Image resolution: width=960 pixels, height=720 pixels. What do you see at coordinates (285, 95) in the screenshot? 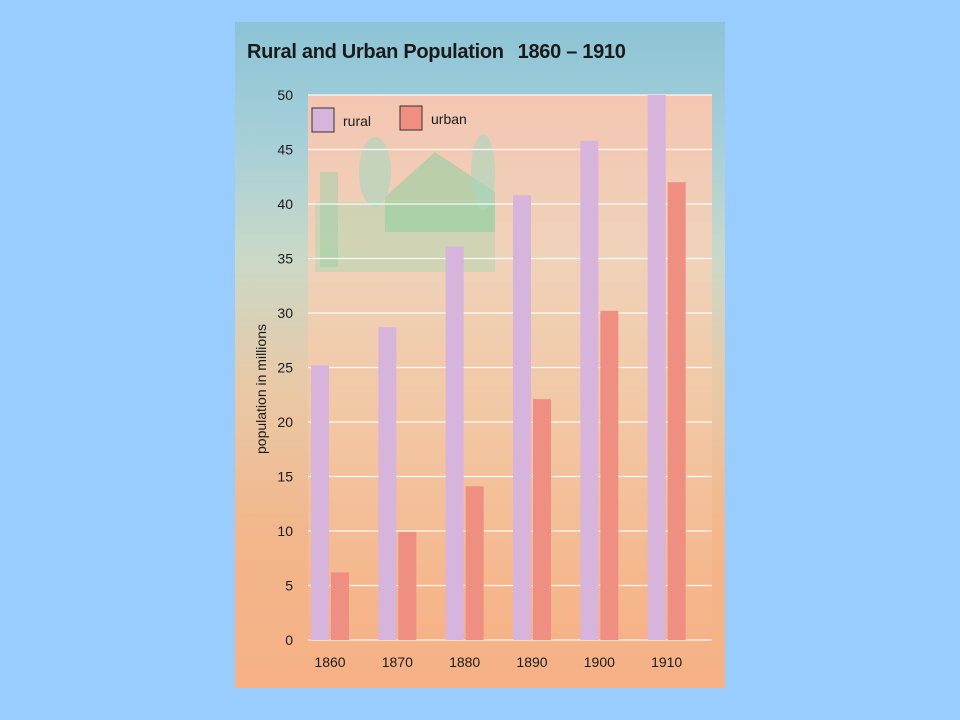
I see `y-tick-label: 50` at bounding box center [285, 95].